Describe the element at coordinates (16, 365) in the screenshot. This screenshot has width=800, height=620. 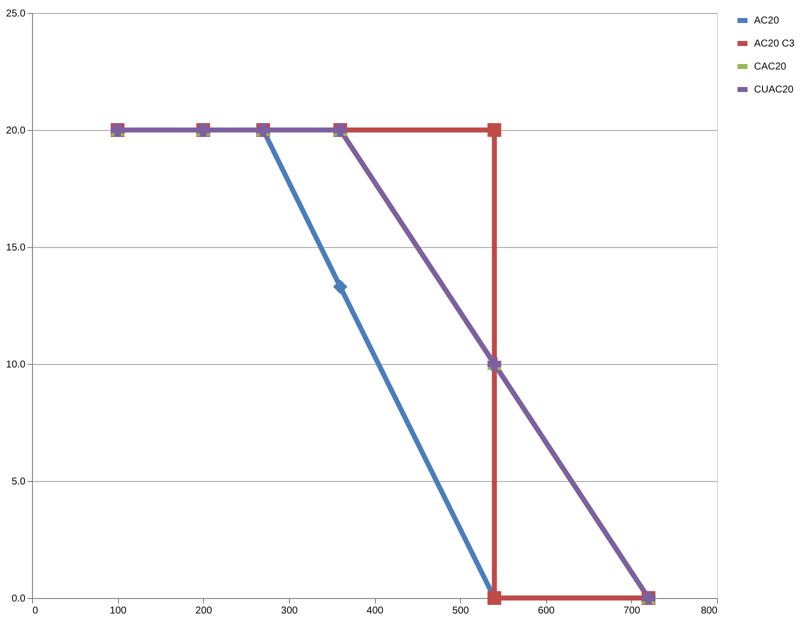
I see `y-tick-label: 10.0` at that location.